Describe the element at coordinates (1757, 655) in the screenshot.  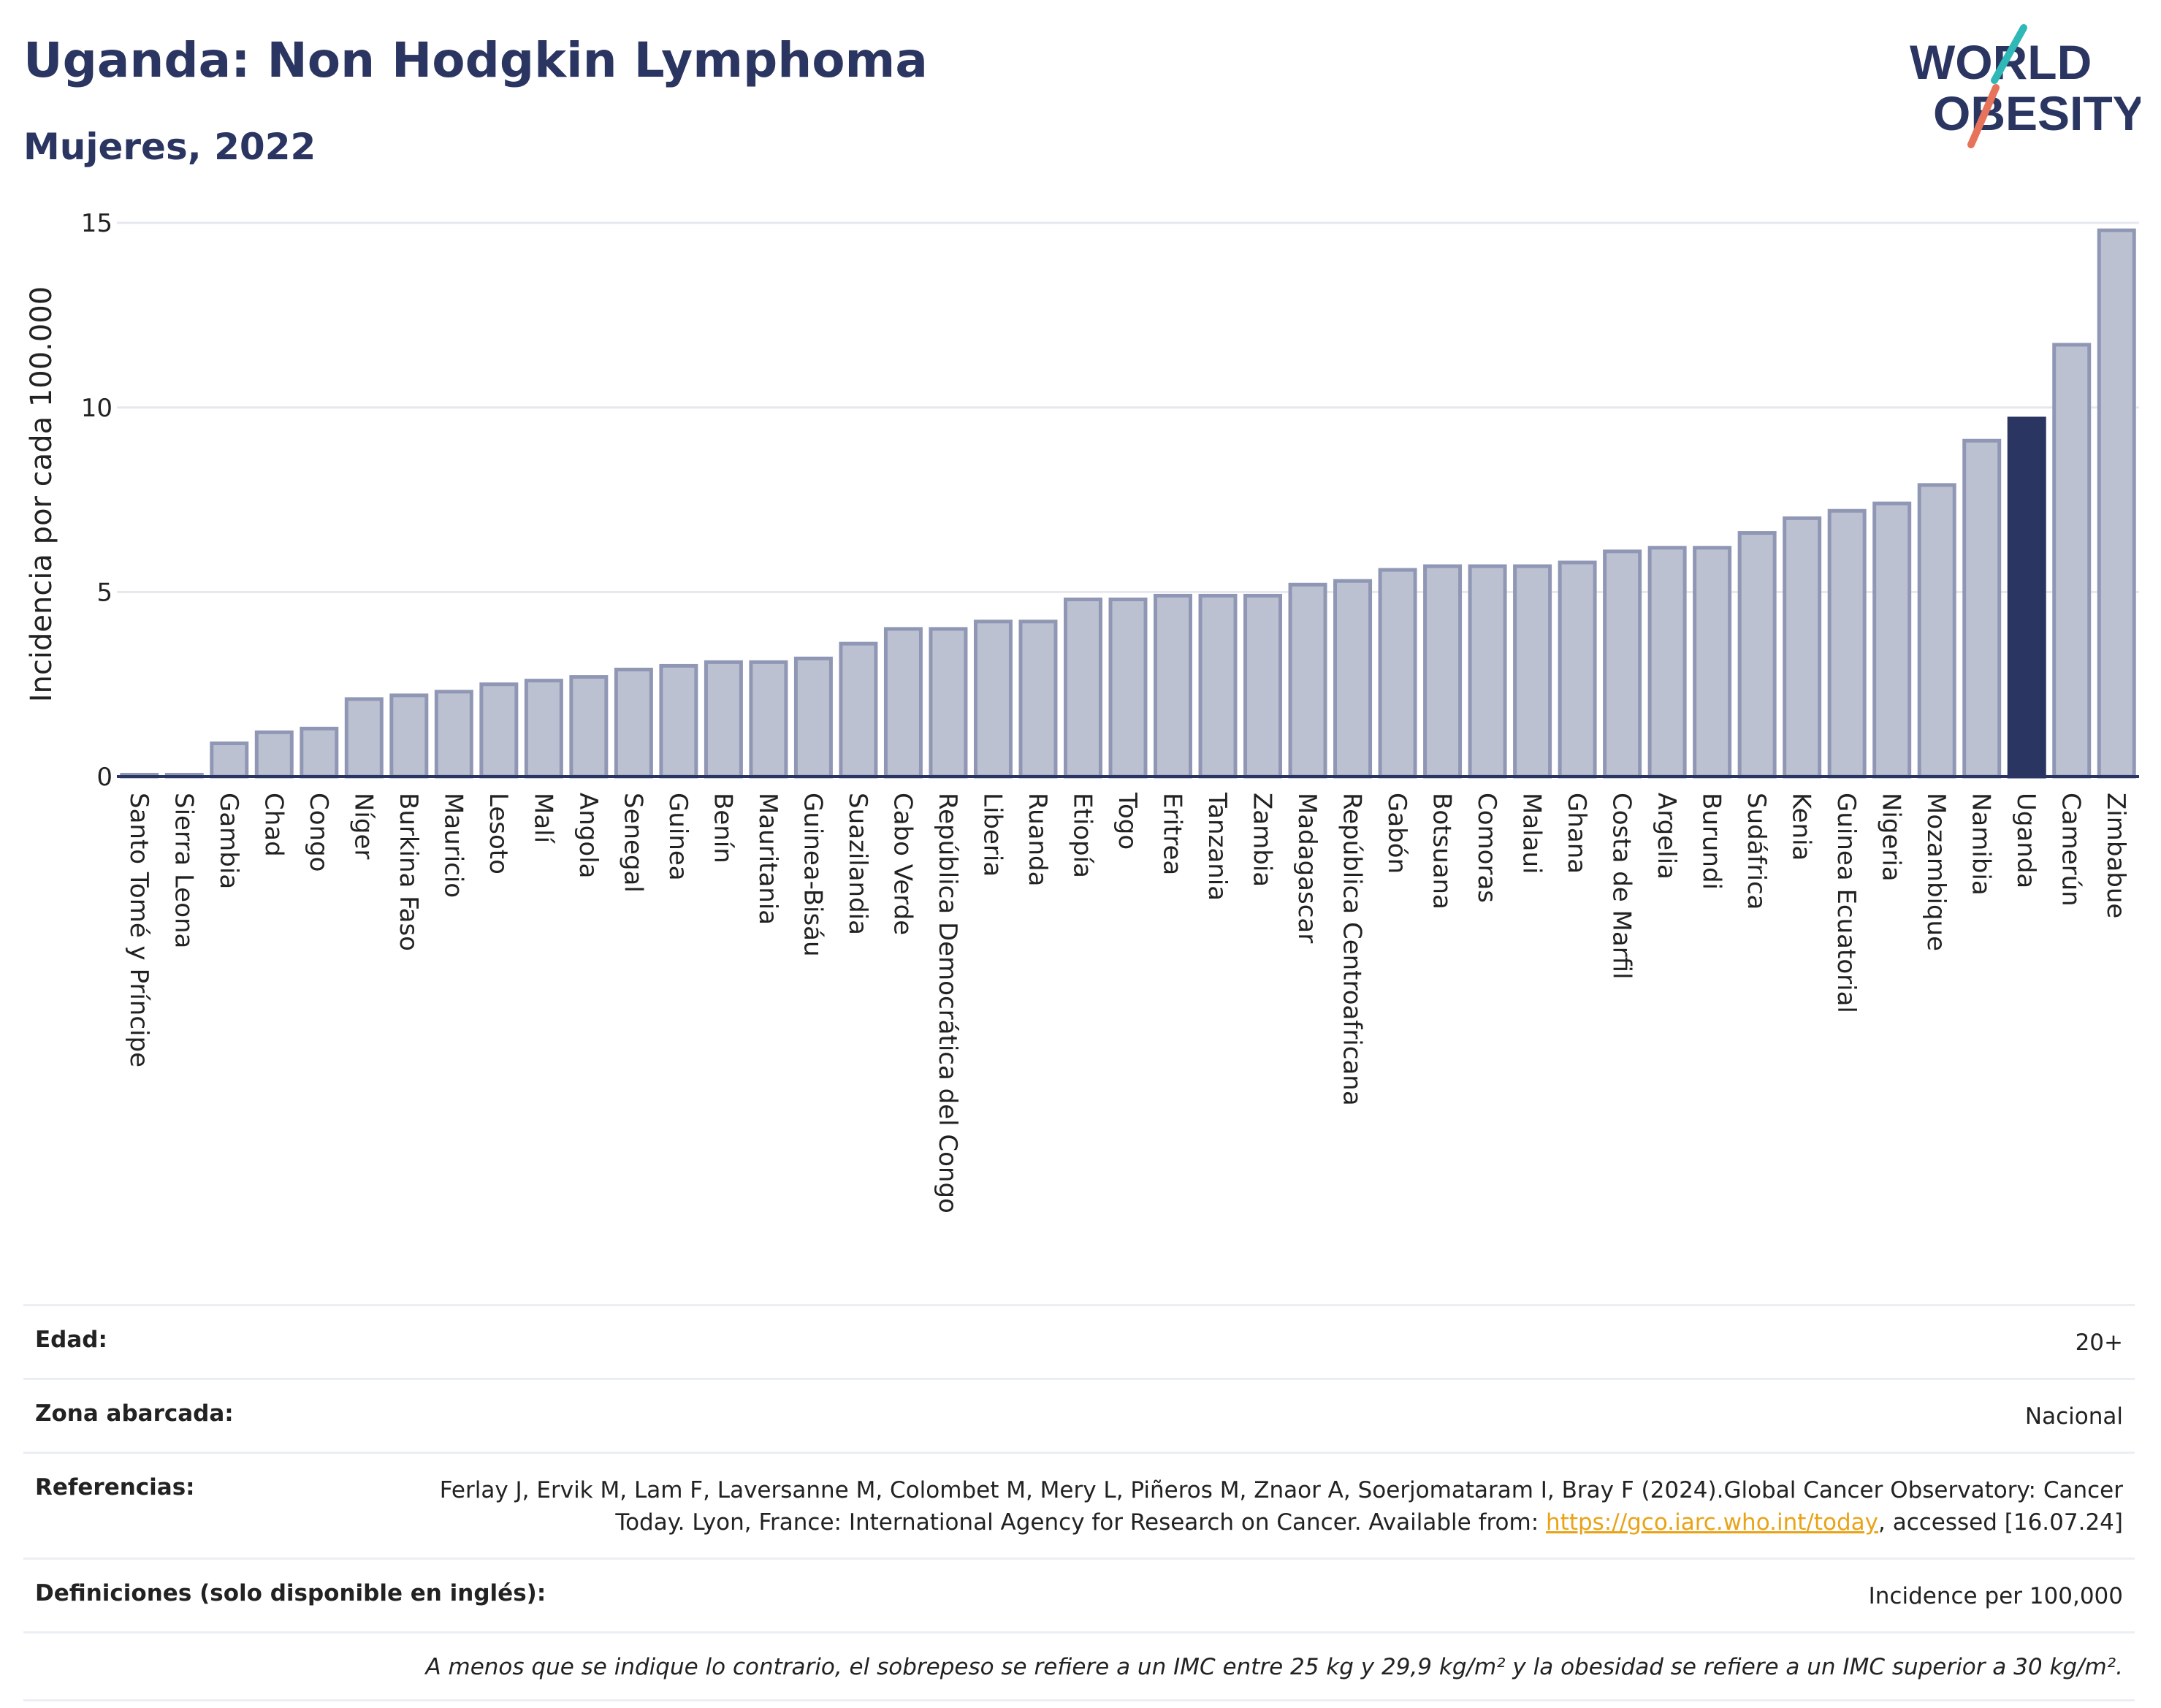
I see `bar-sud-frica` at that location.